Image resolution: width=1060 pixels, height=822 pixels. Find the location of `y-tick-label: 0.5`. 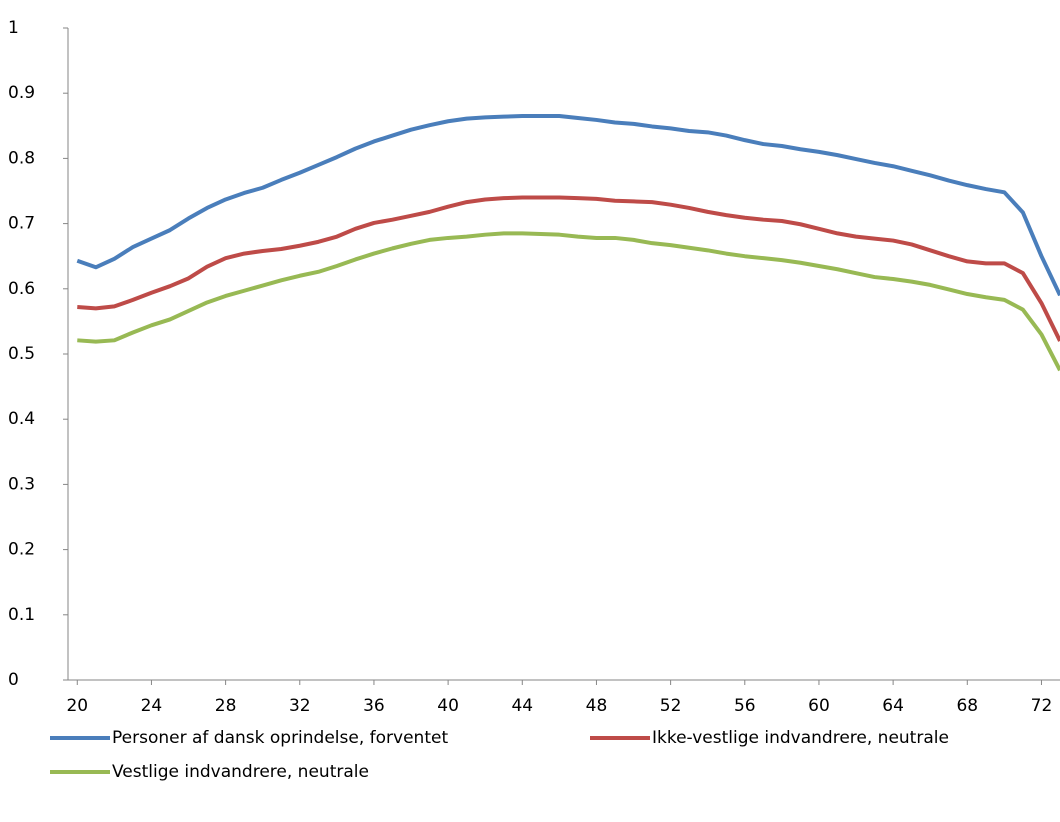

y-tick-label: 0.5 is located at coordinates (21, 354).